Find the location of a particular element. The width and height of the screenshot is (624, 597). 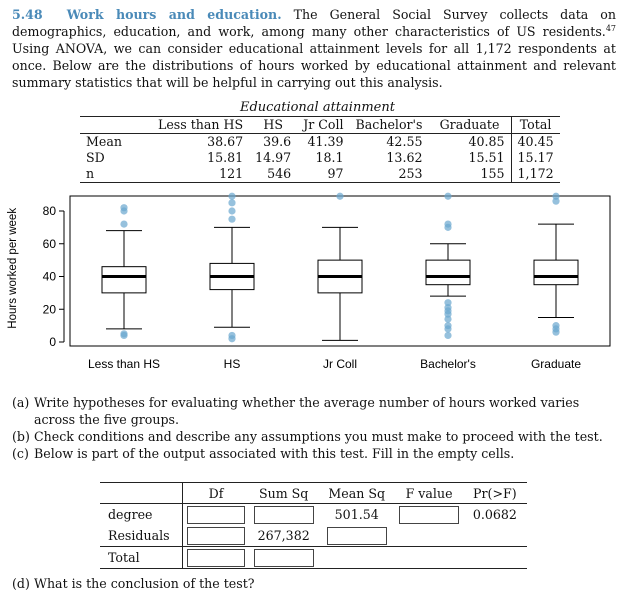

anova-cell-p: 0.0682 is located at coordinates (494, 514).